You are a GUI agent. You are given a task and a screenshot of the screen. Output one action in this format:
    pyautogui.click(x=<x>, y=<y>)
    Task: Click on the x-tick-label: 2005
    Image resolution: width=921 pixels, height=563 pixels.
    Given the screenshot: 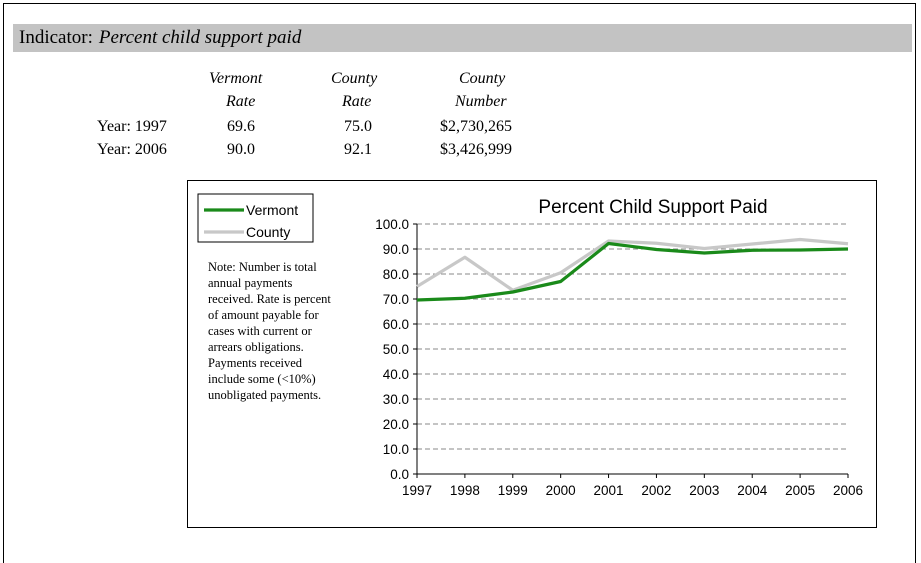 What is the action you would take?
    pyautogui.click(x=800, y=490)
    